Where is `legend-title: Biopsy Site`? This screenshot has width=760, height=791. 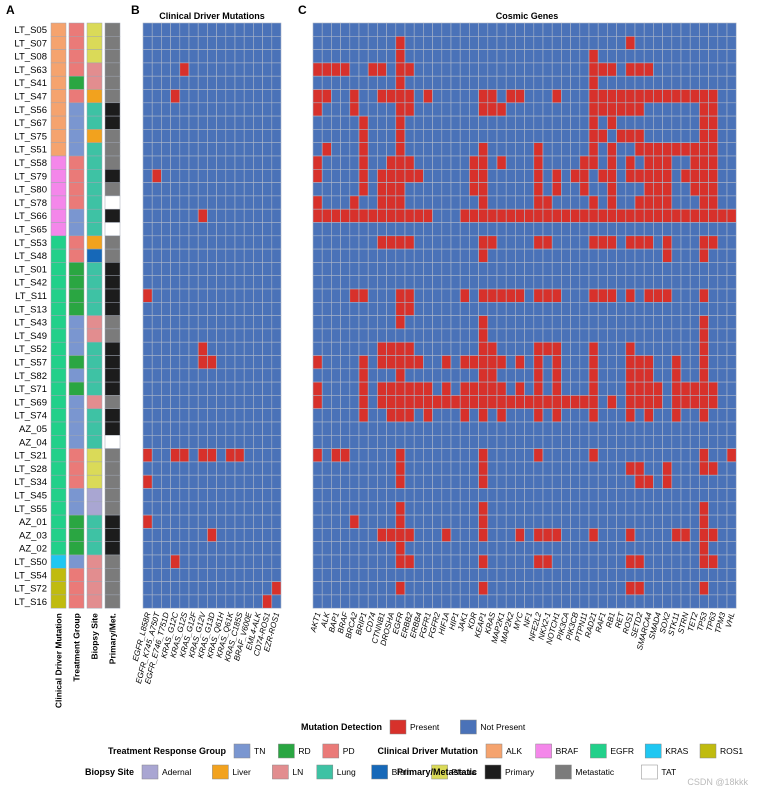 legend-title: Biopsy Site is located at coordinates (109, 772).